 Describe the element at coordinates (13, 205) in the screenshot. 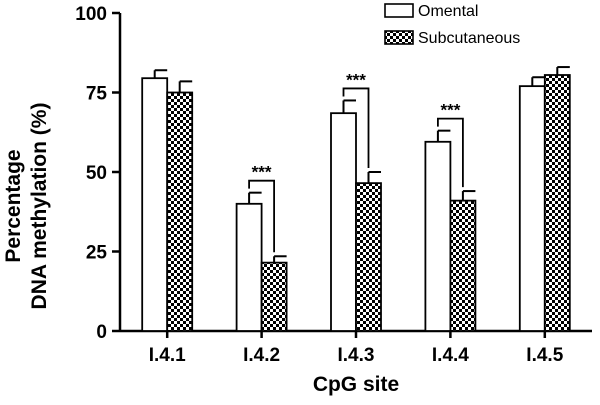

I see `y-axis-title-line1: Percentage` at that location.